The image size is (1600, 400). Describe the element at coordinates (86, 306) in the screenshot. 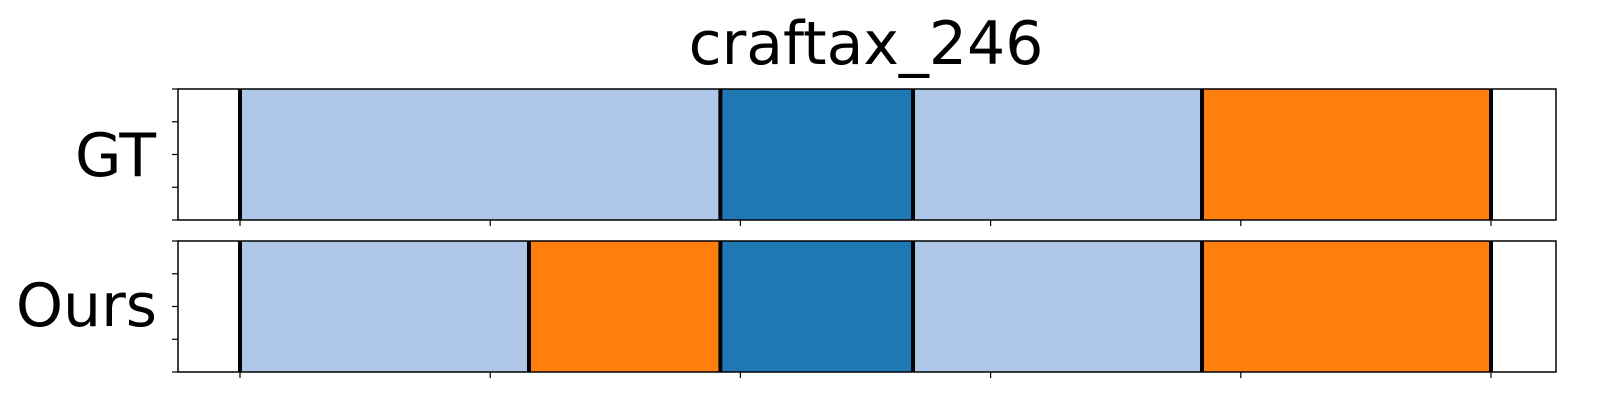

I see `row-label: Ours` at that location.